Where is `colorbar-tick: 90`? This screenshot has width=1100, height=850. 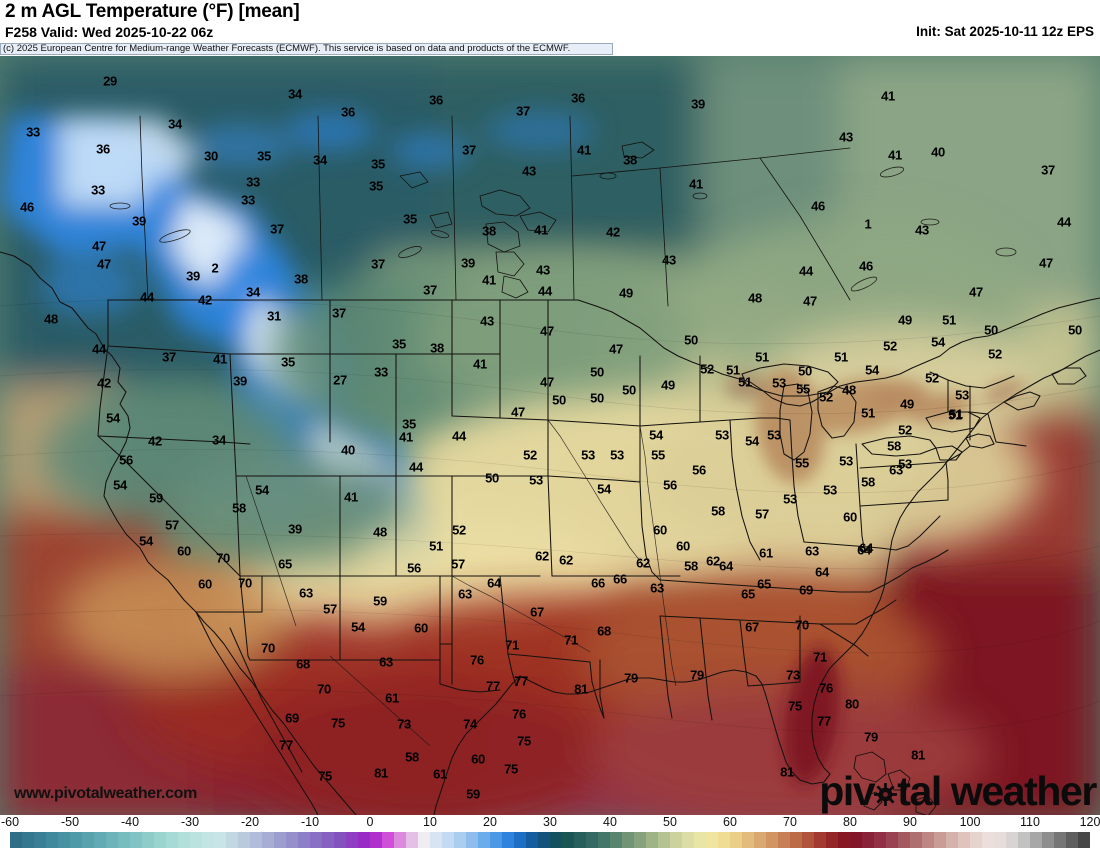
colorbar-tick: 90 is located at coordinates (910, 822).